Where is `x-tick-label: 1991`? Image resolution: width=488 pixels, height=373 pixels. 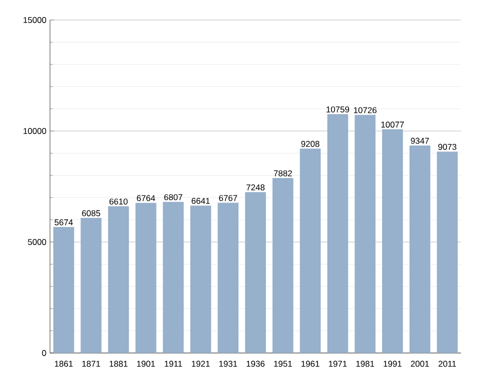 x-tick-label: 1991 is located at coordinates (393, 363).